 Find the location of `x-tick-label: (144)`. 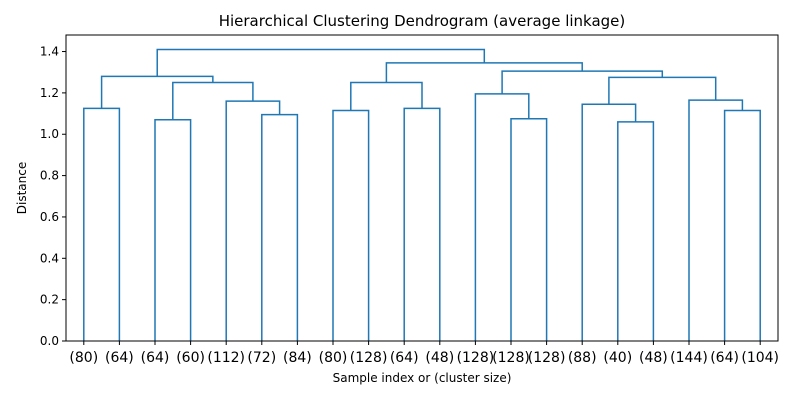

x-tick-label: (144) is located at coordinates (689, 358).